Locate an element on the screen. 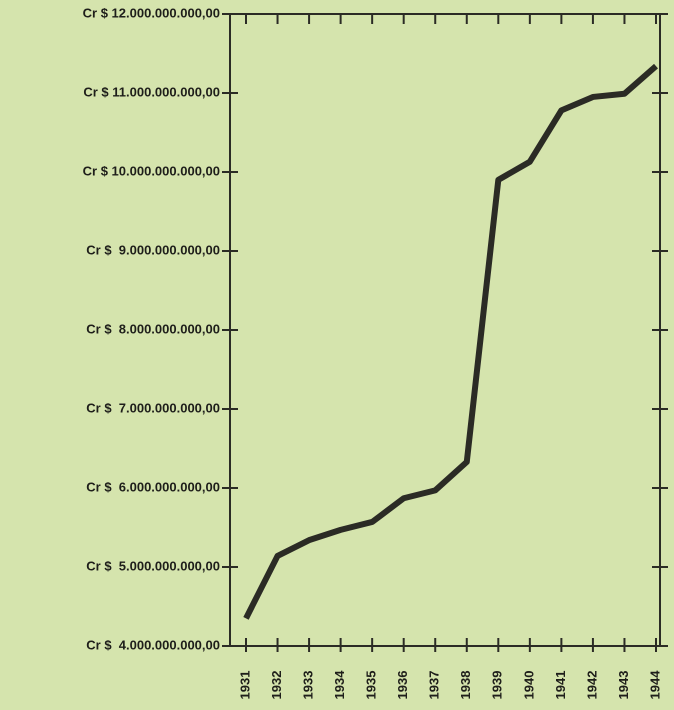 Image resolution: width=674 pixels, height=710 pixels. x-tick-label: 1936 is located at coordinates (402, 685).